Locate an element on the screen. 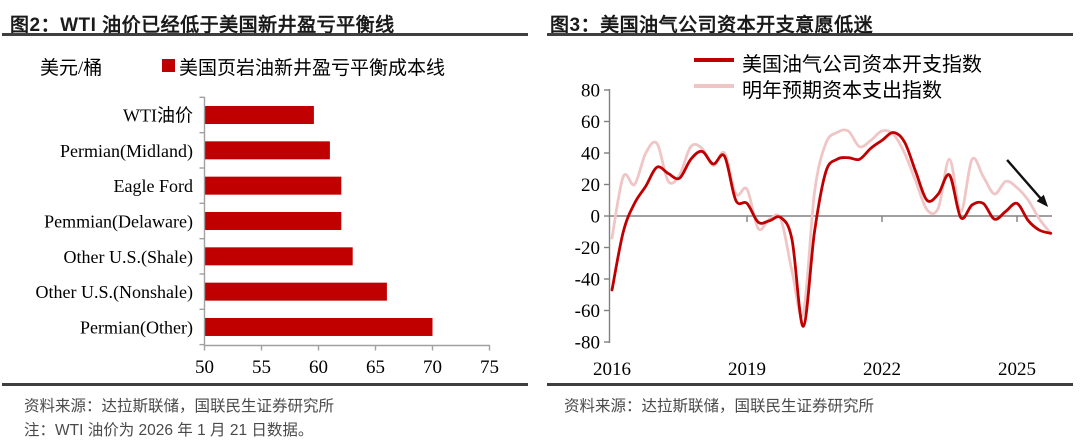  x-tick-label: 70 is located at coordinates (432, 367).